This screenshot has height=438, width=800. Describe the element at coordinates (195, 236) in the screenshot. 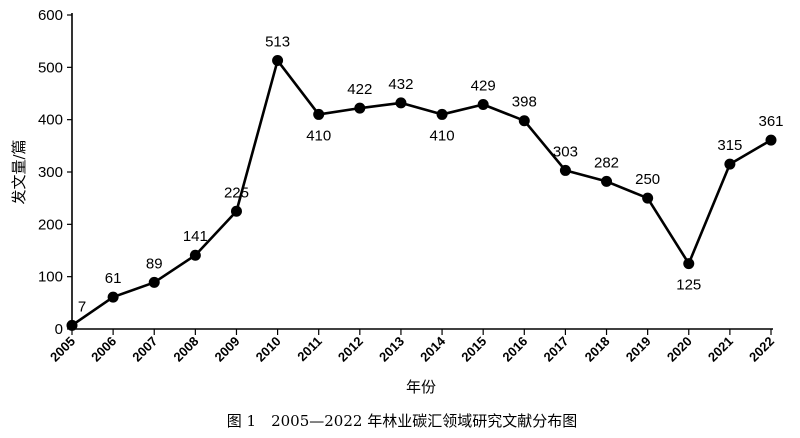

I see `data-label: 141` at that location.